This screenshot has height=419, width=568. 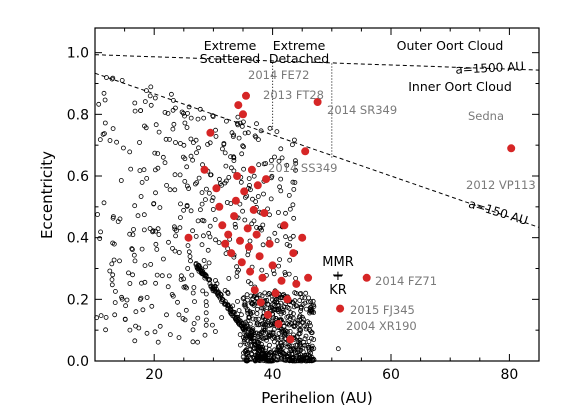 What do you see at coordinates (382, 310) in the screenshot?
I see `object-label-2015-fj345: 2015 FJ345` at bounding box center [382, 310].